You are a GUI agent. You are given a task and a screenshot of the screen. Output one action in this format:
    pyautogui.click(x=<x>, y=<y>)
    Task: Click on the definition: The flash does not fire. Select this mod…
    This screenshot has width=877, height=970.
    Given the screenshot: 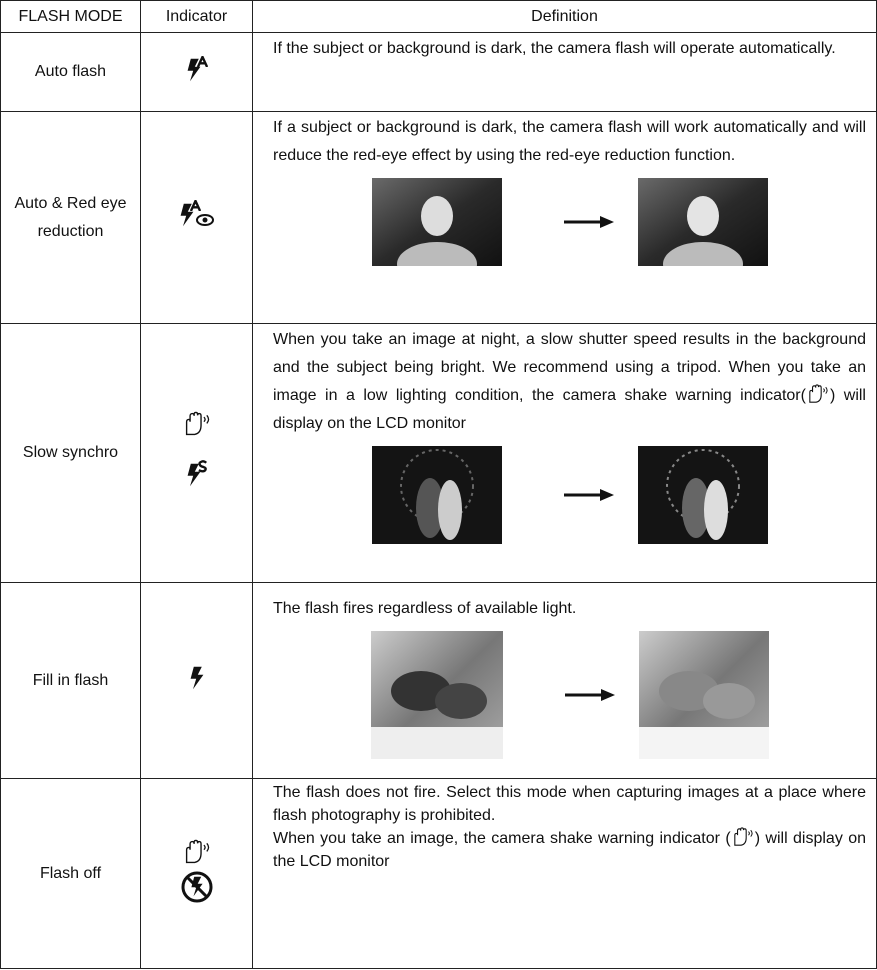 What is the action you would take?
    pyautogui.click(x=564, y=873)
    